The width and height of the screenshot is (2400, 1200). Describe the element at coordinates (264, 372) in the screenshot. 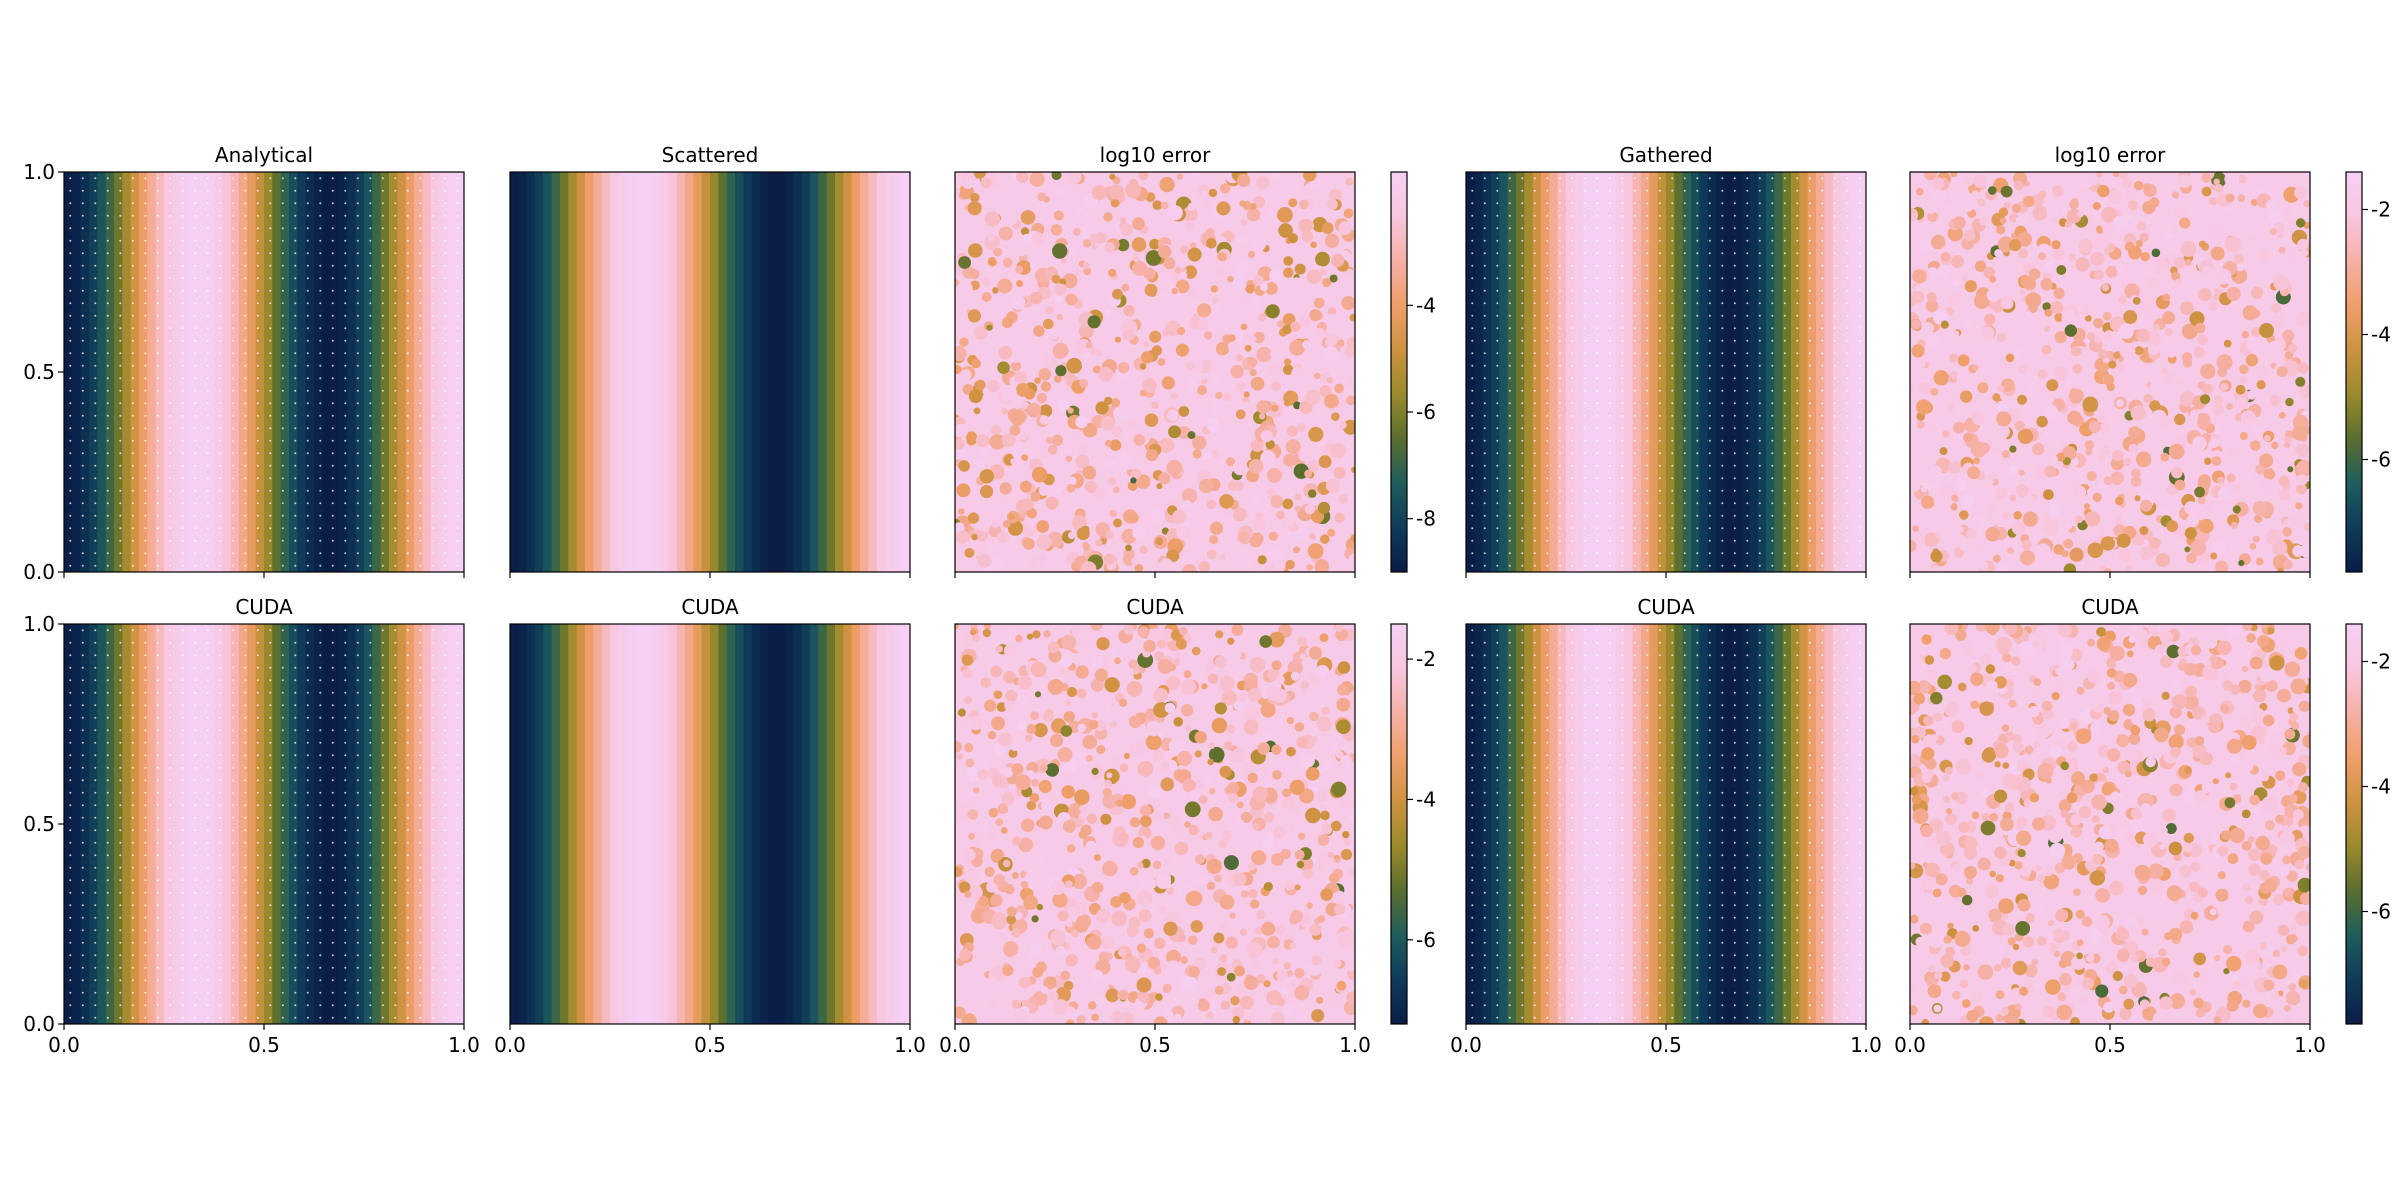

I see `plot-area` at that location.